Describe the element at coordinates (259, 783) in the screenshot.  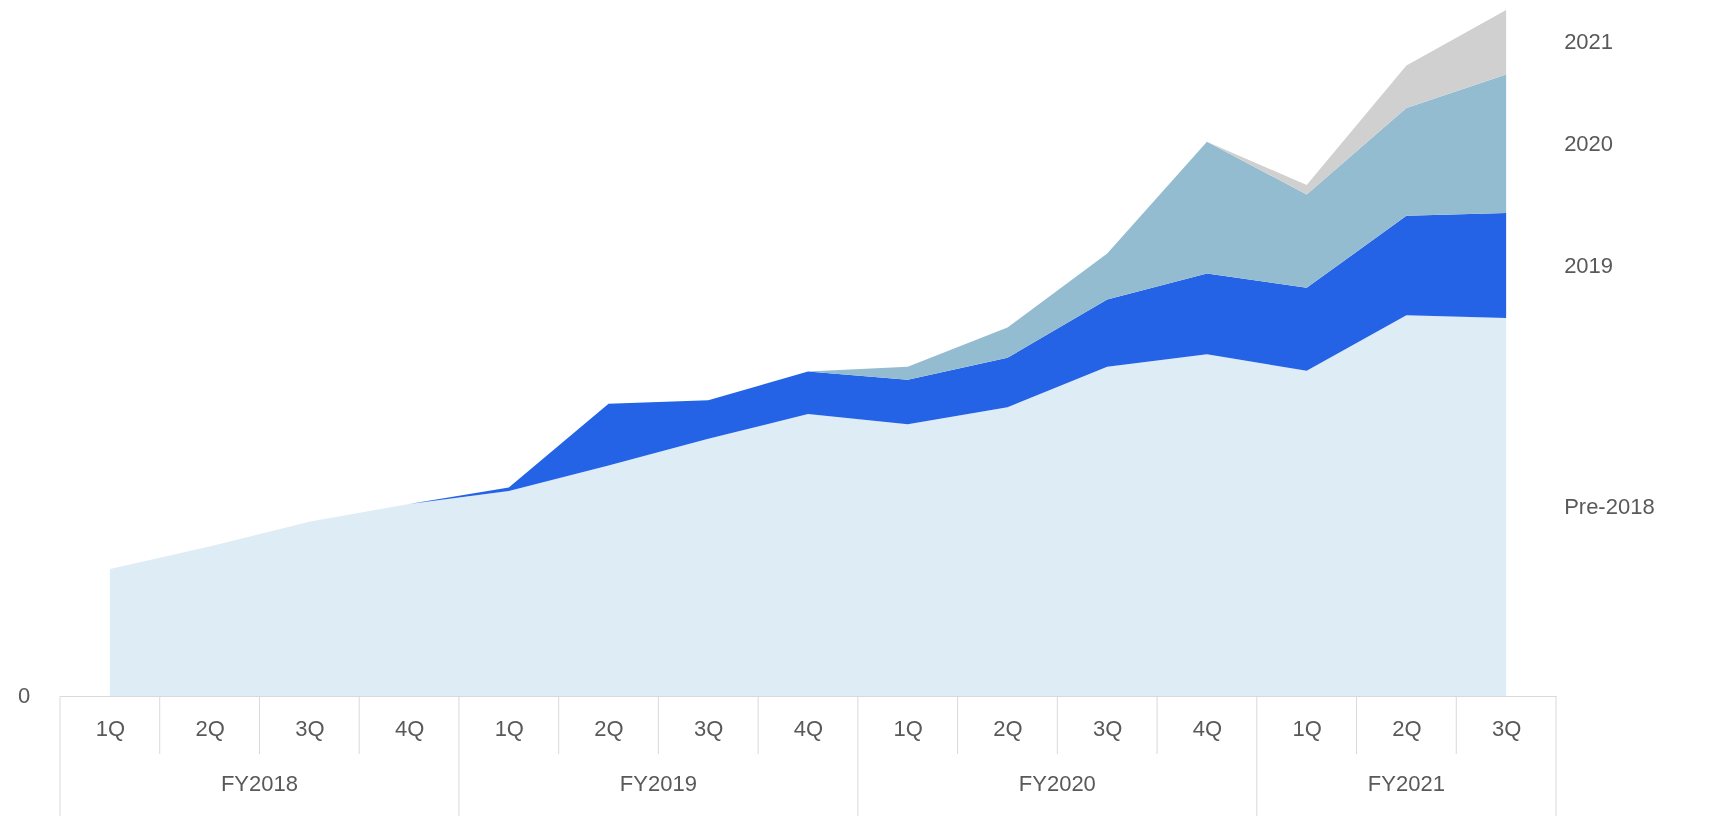
I see `text: FY2018` at that location.